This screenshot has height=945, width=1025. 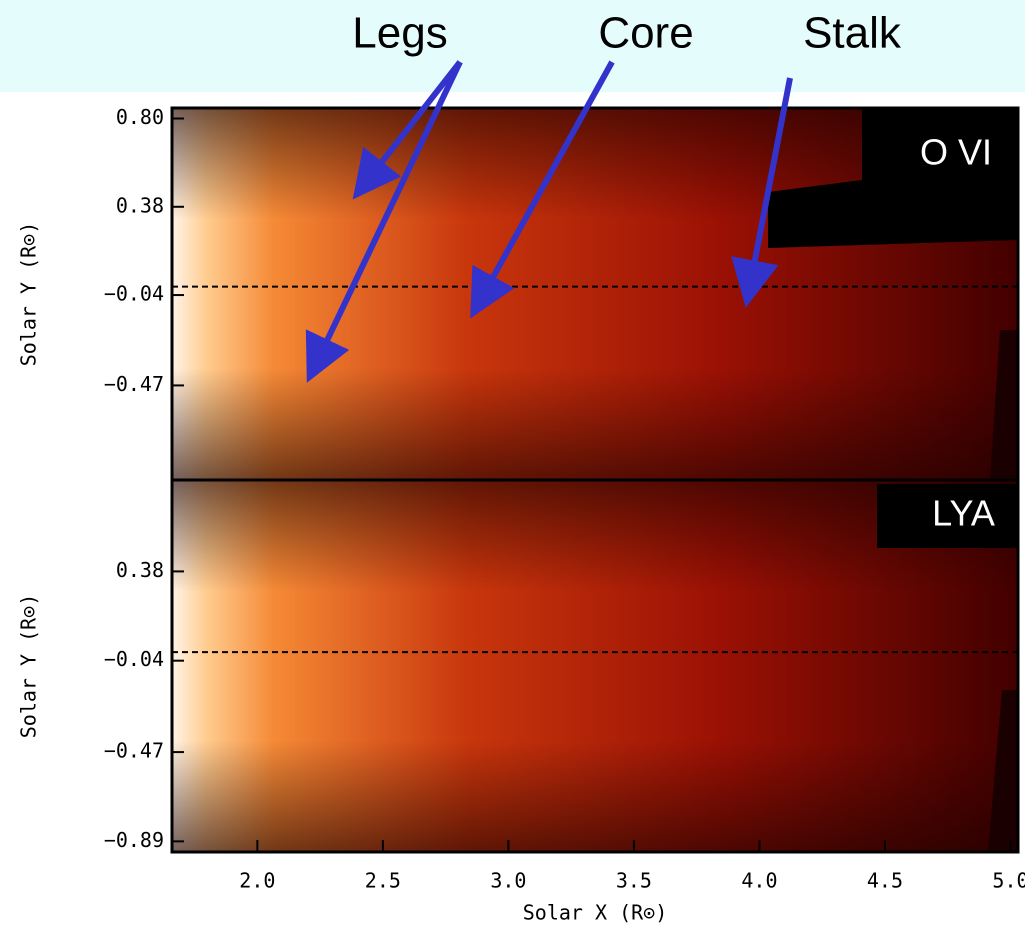 I want to click on x-axis-label: Solar X (R⊙), so click(x=595, y=913).